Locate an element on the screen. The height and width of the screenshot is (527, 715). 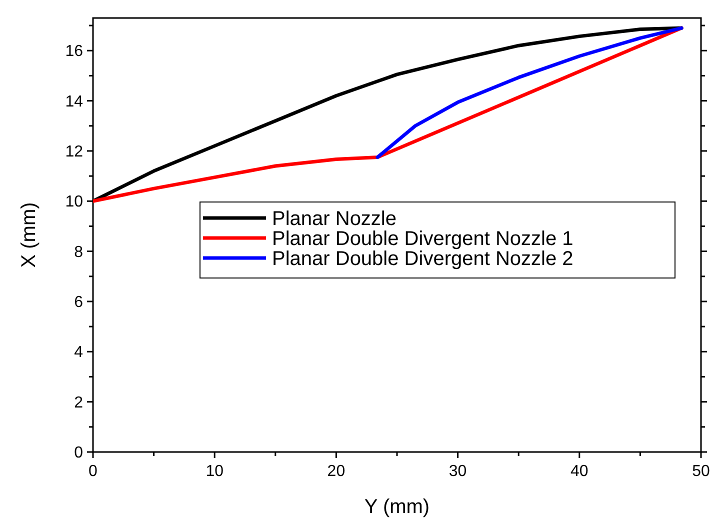
y-tick-label: 16 is located at coordinates (74, 51).